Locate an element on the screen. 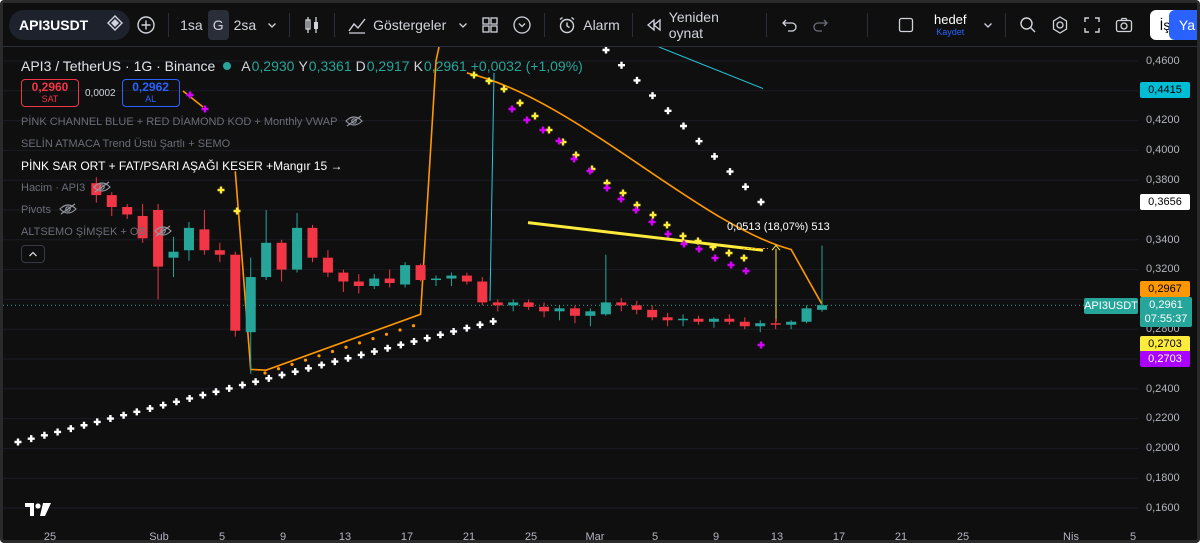 The width and height of the screenshot is (1200, 543). layout-save-status: Kaydet is located at coordinates (950, 31).